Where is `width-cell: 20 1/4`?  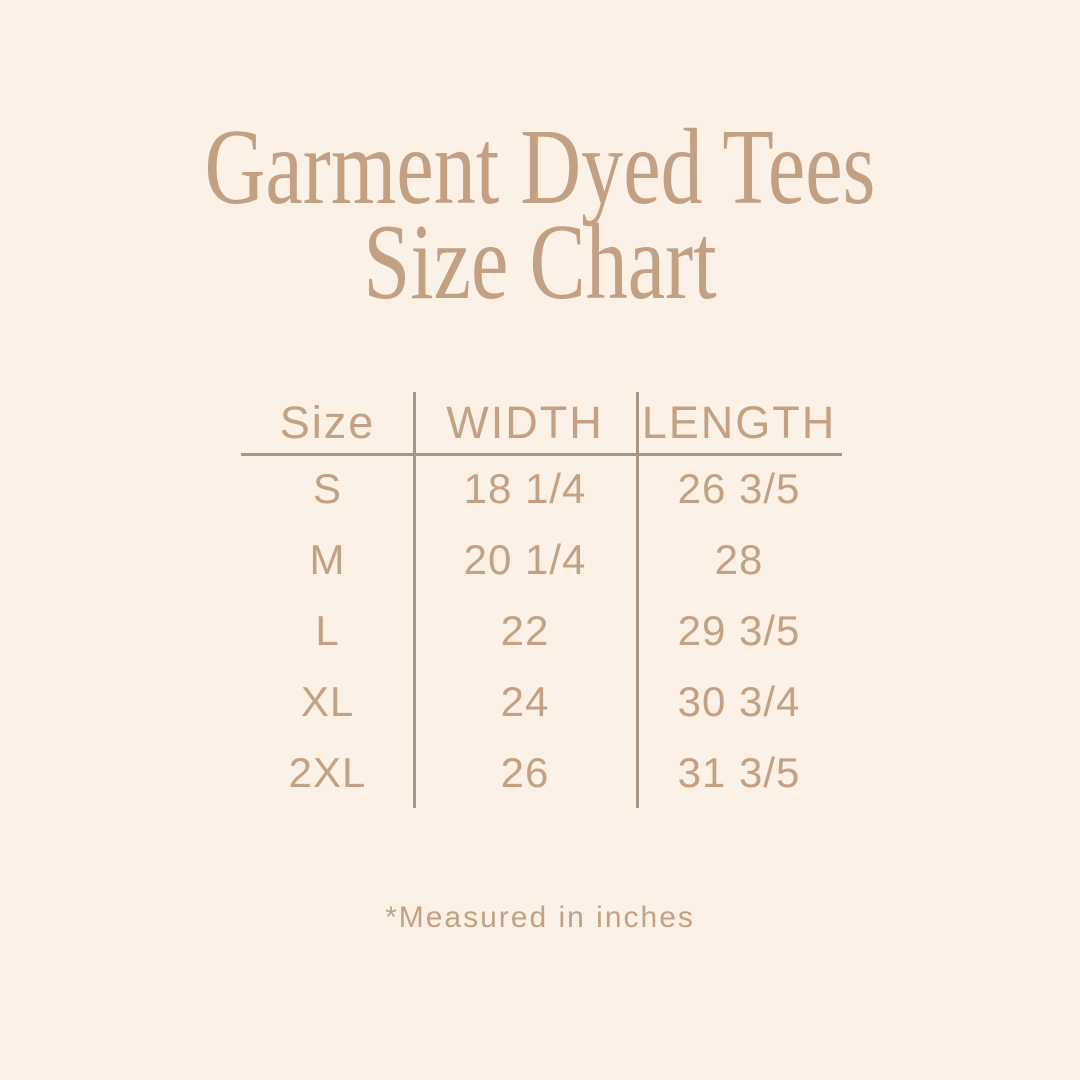 width-cell: 20 1/4 is located at coordinates (525, 560).